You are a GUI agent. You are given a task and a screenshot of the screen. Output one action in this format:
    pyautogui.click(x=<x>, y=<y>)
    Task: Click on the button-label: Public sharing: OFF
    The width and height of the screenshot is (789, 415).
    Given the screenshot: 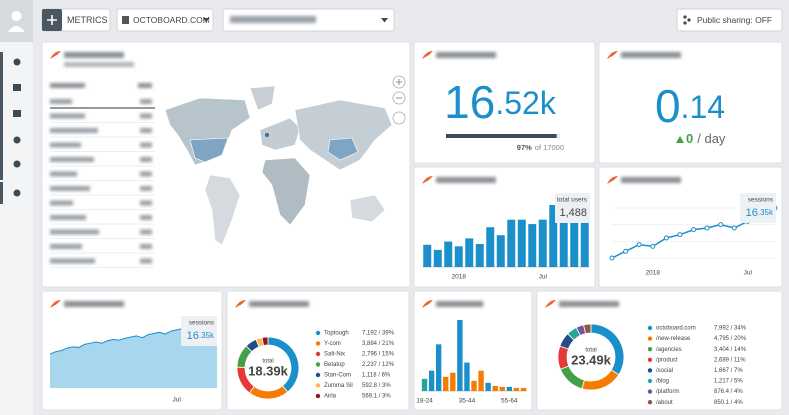 What is the action you would take?
    pyautogui.click(x=734, y=20)
    